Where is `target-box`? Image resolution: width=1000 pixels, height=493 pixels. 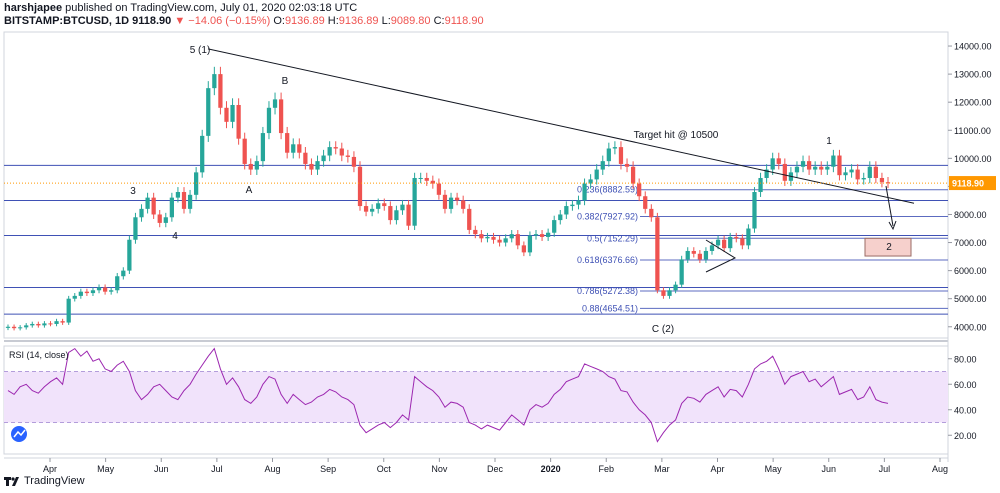 target-box is located at coordinates (888, 247).